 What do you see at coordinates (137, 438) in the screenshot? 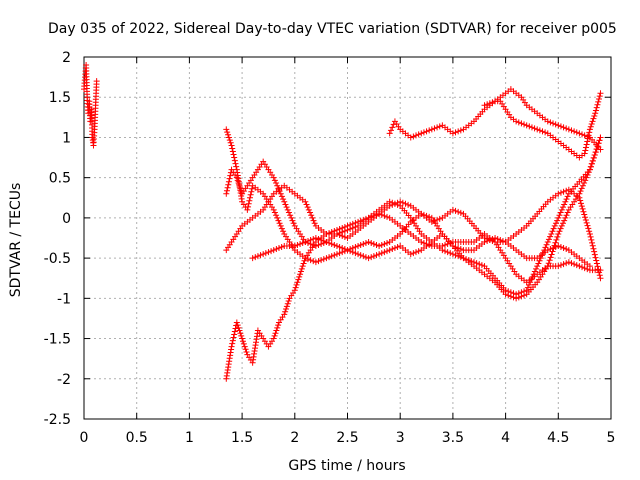
I see `x-tick-label: 0.5` at bounding box center [137, 438].